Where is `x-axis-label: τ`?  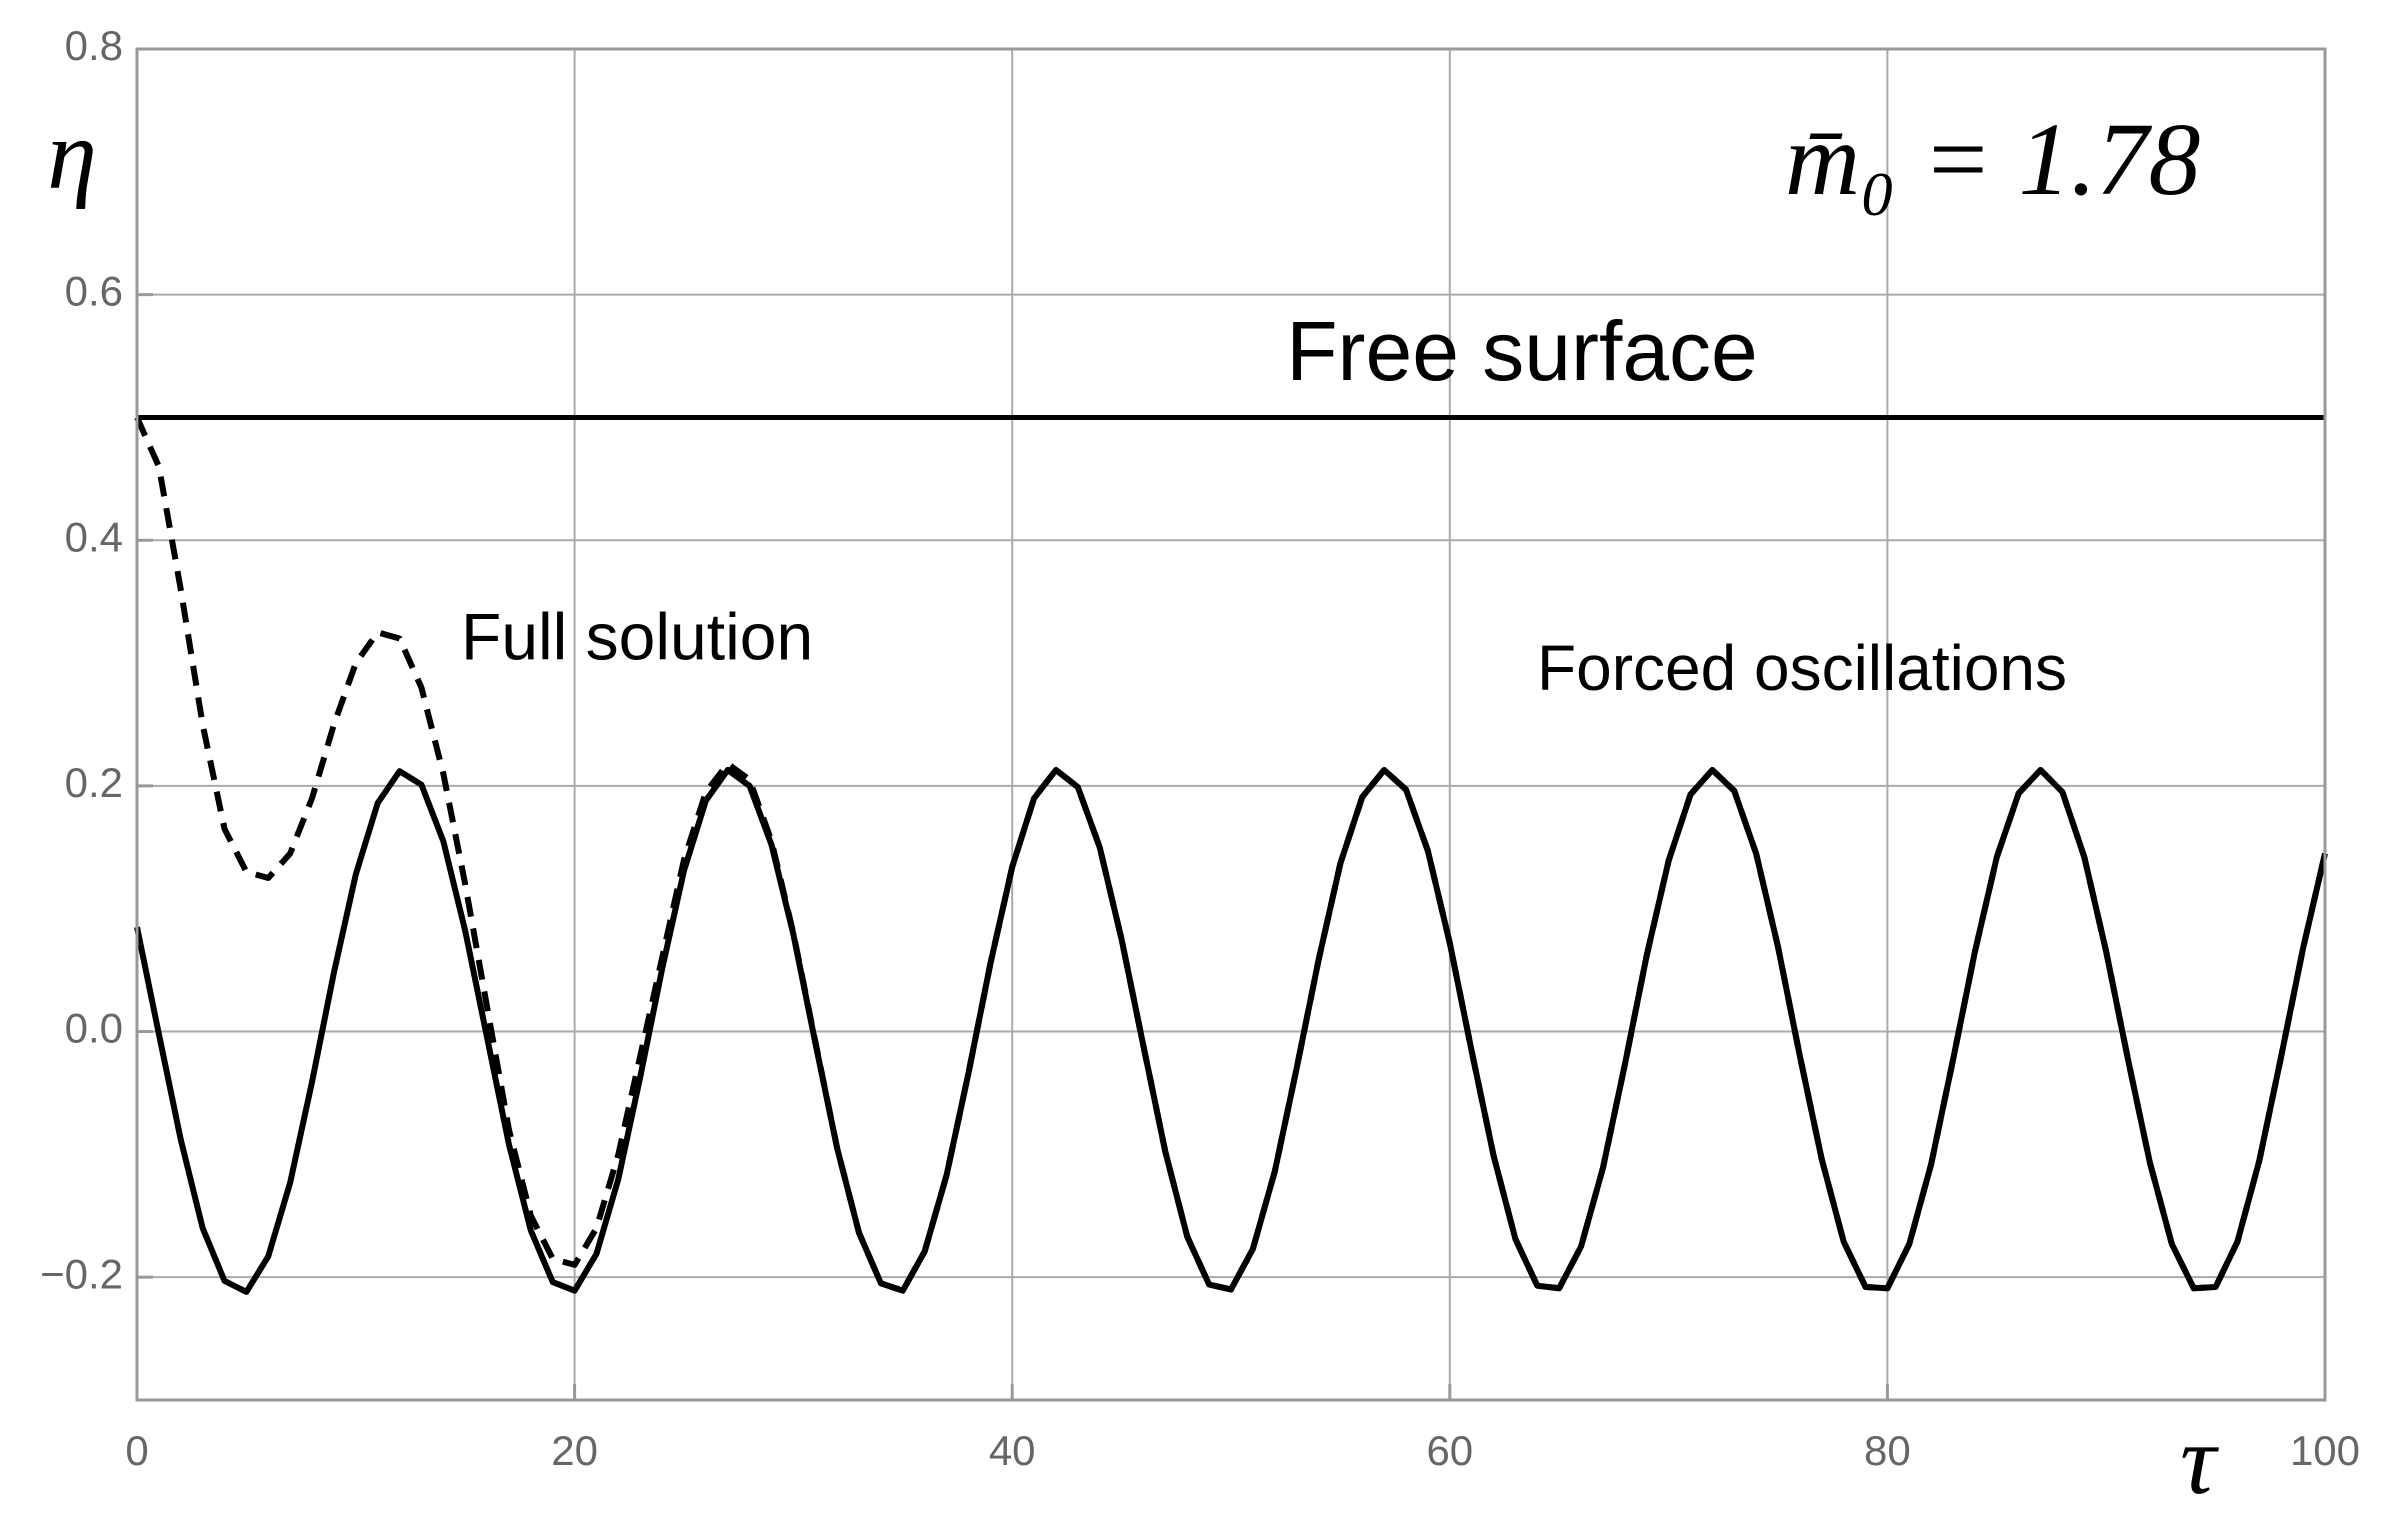 x-axis-label: τ is located at coordinates (2199, 1459).